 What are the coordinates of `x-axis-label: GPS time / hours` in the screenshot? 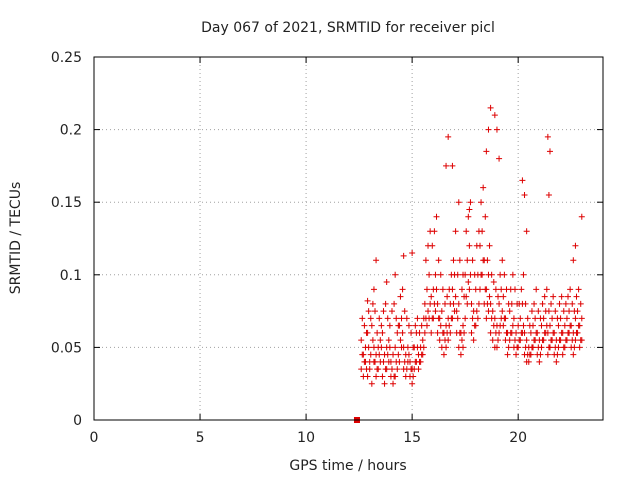 It's located at (347, 466).